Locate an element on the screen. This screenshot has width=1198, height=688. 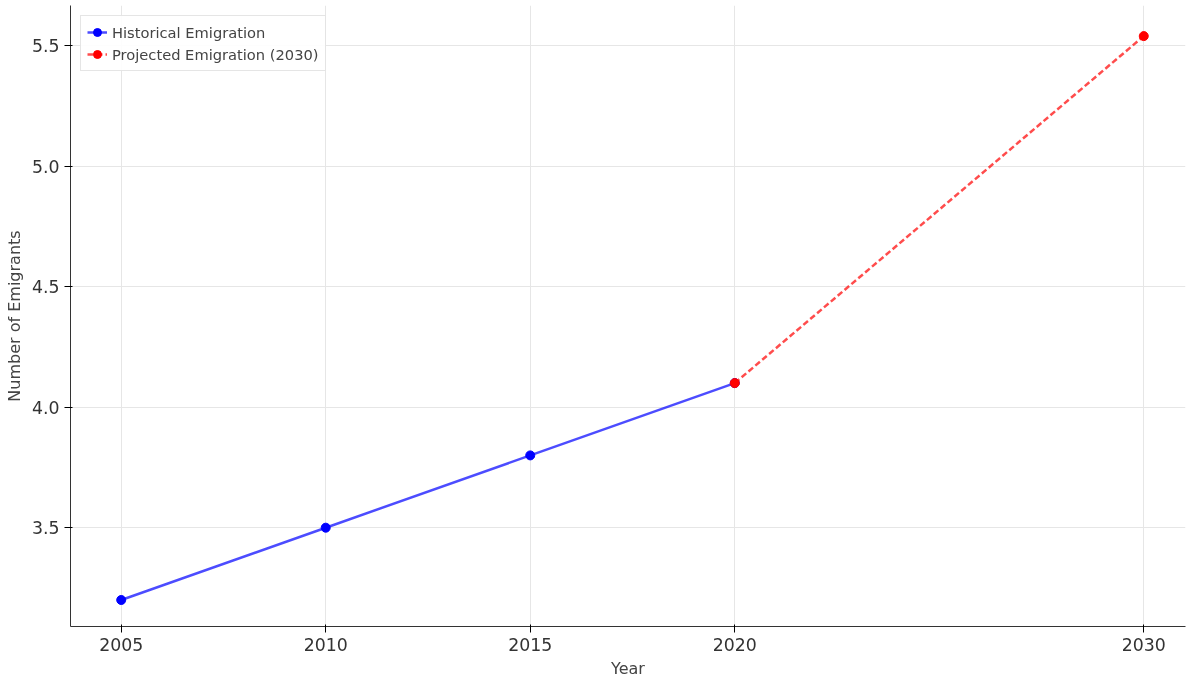
x-tick-label: 2010 is located at coordinates (325, 644).